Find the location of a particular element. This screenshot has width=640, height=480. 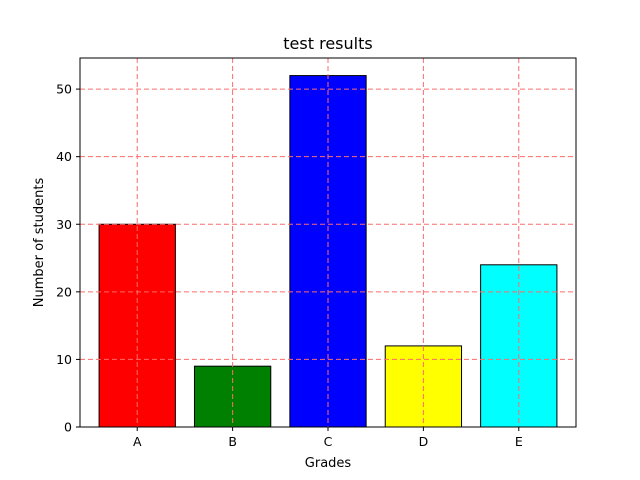

y-tick-label-20: 20 is located at coordinates (64, 291).